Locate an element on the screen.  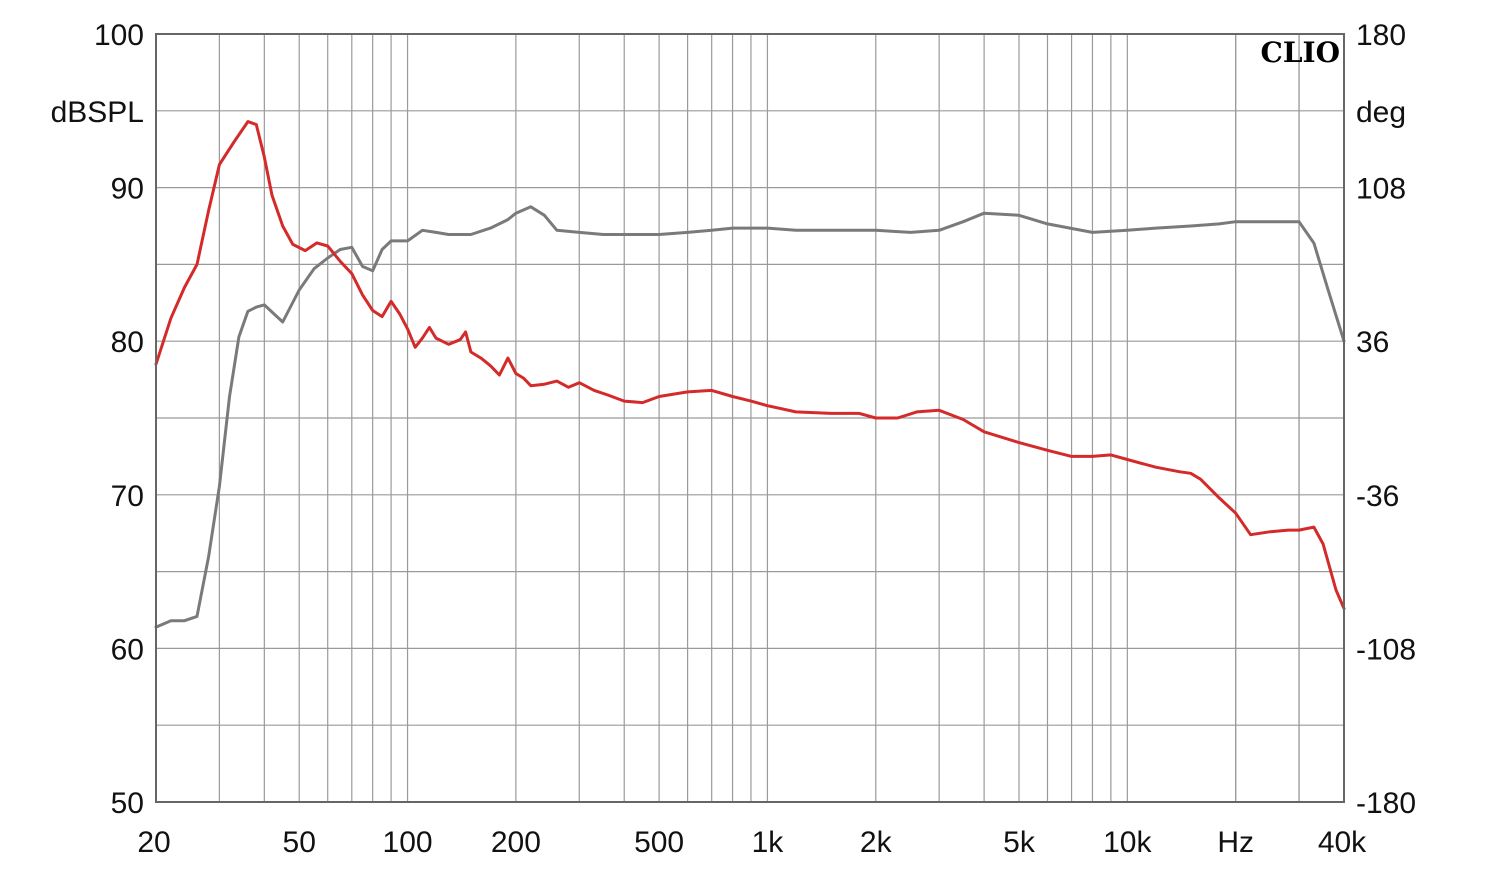
y-right-tick-label: 180 is located at coordinates (1381, 35).